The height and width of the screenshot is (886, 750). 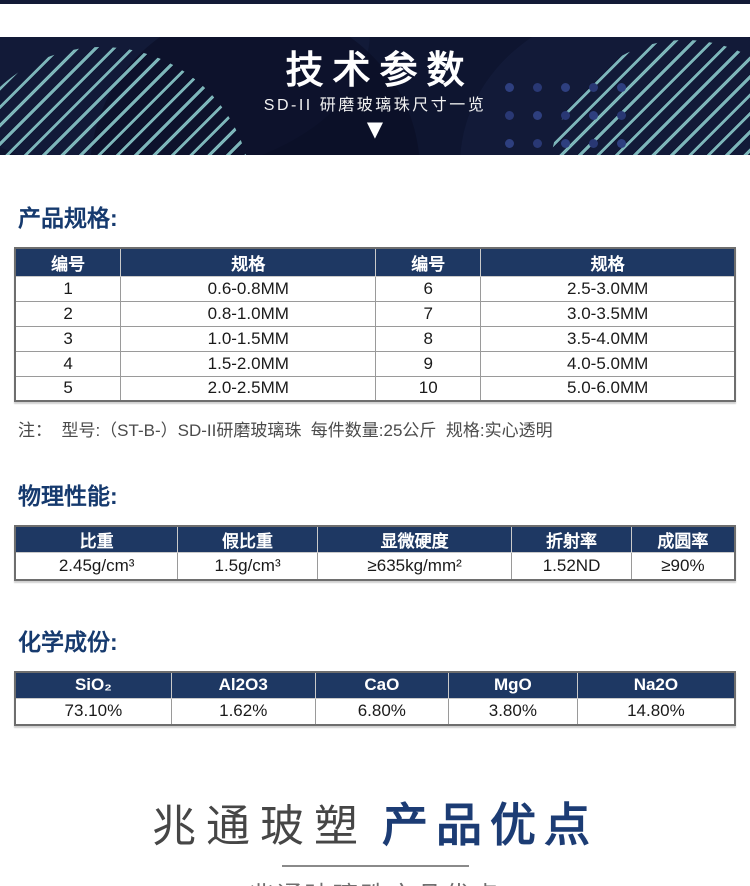 I want to click on cell-number: 1, so click(x=68, y=288).